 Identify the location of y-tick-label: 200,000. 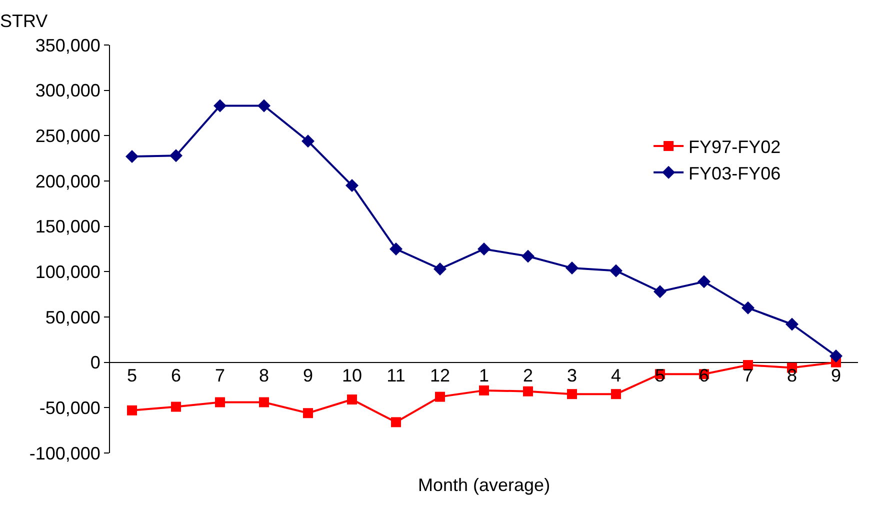
(67, 181).